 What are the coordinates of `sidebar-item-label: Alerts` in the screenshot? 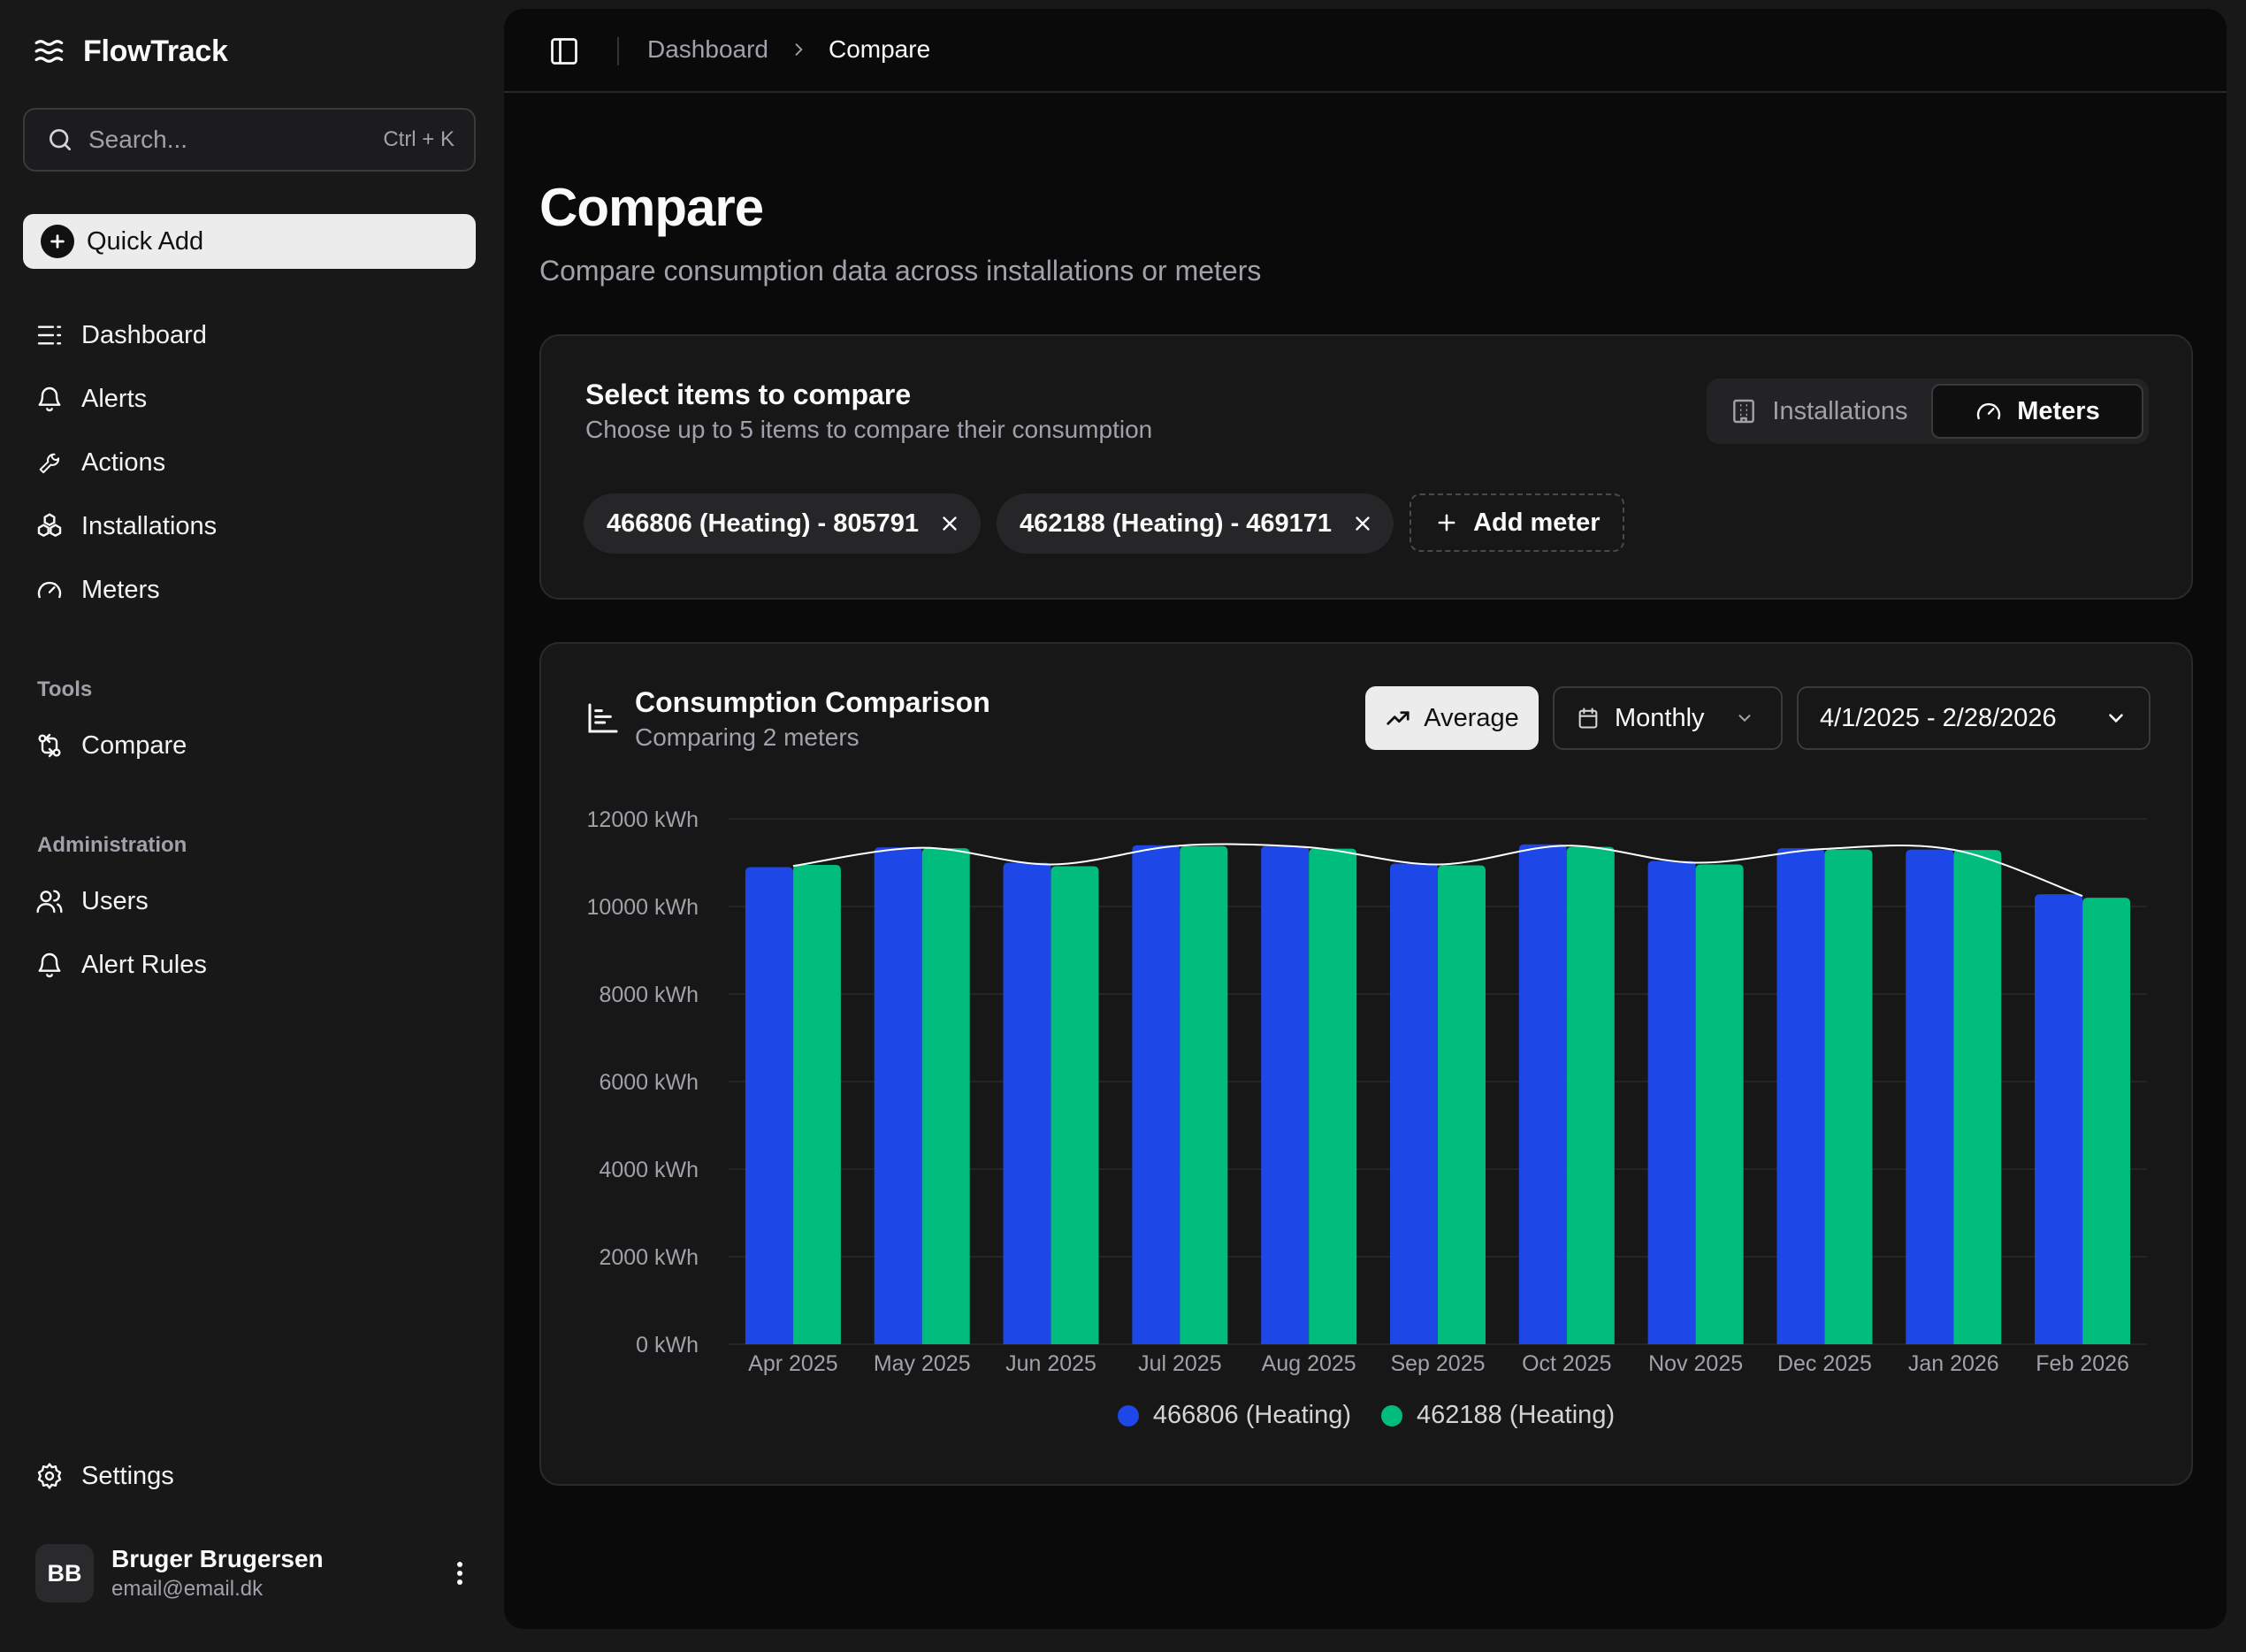 It's located at (115, 398).